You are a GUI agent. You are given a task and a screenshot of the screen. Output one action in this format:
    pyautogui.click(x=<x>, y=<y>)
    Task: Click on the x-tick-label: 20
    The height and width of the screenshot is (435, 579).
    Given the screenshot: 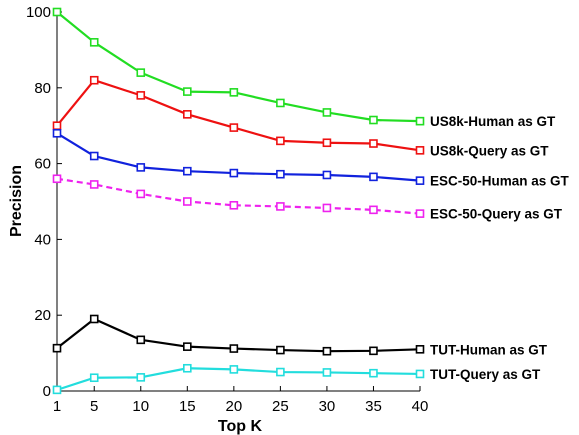 What is the action you would take?
    pyautogui.click(x=234, y=406)
    